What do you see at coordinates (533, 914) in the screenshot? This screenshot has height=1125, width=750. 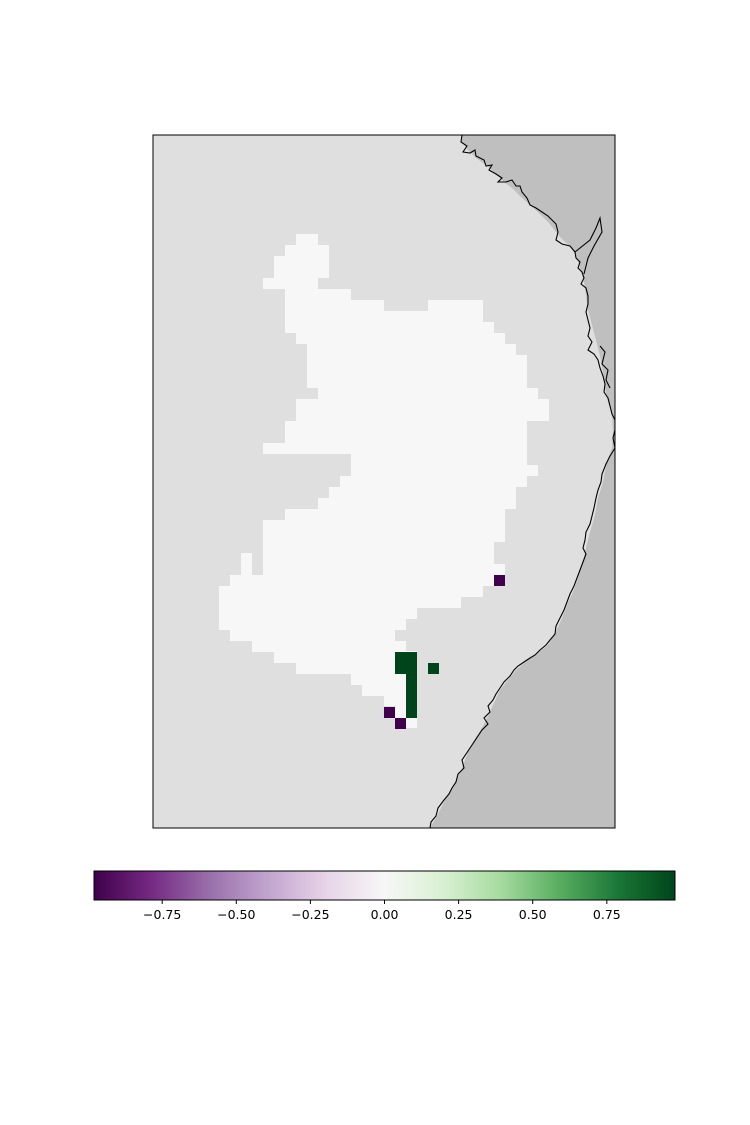 I see `colorbar-tick-label: 0.50` at bounding box center [533, 914].